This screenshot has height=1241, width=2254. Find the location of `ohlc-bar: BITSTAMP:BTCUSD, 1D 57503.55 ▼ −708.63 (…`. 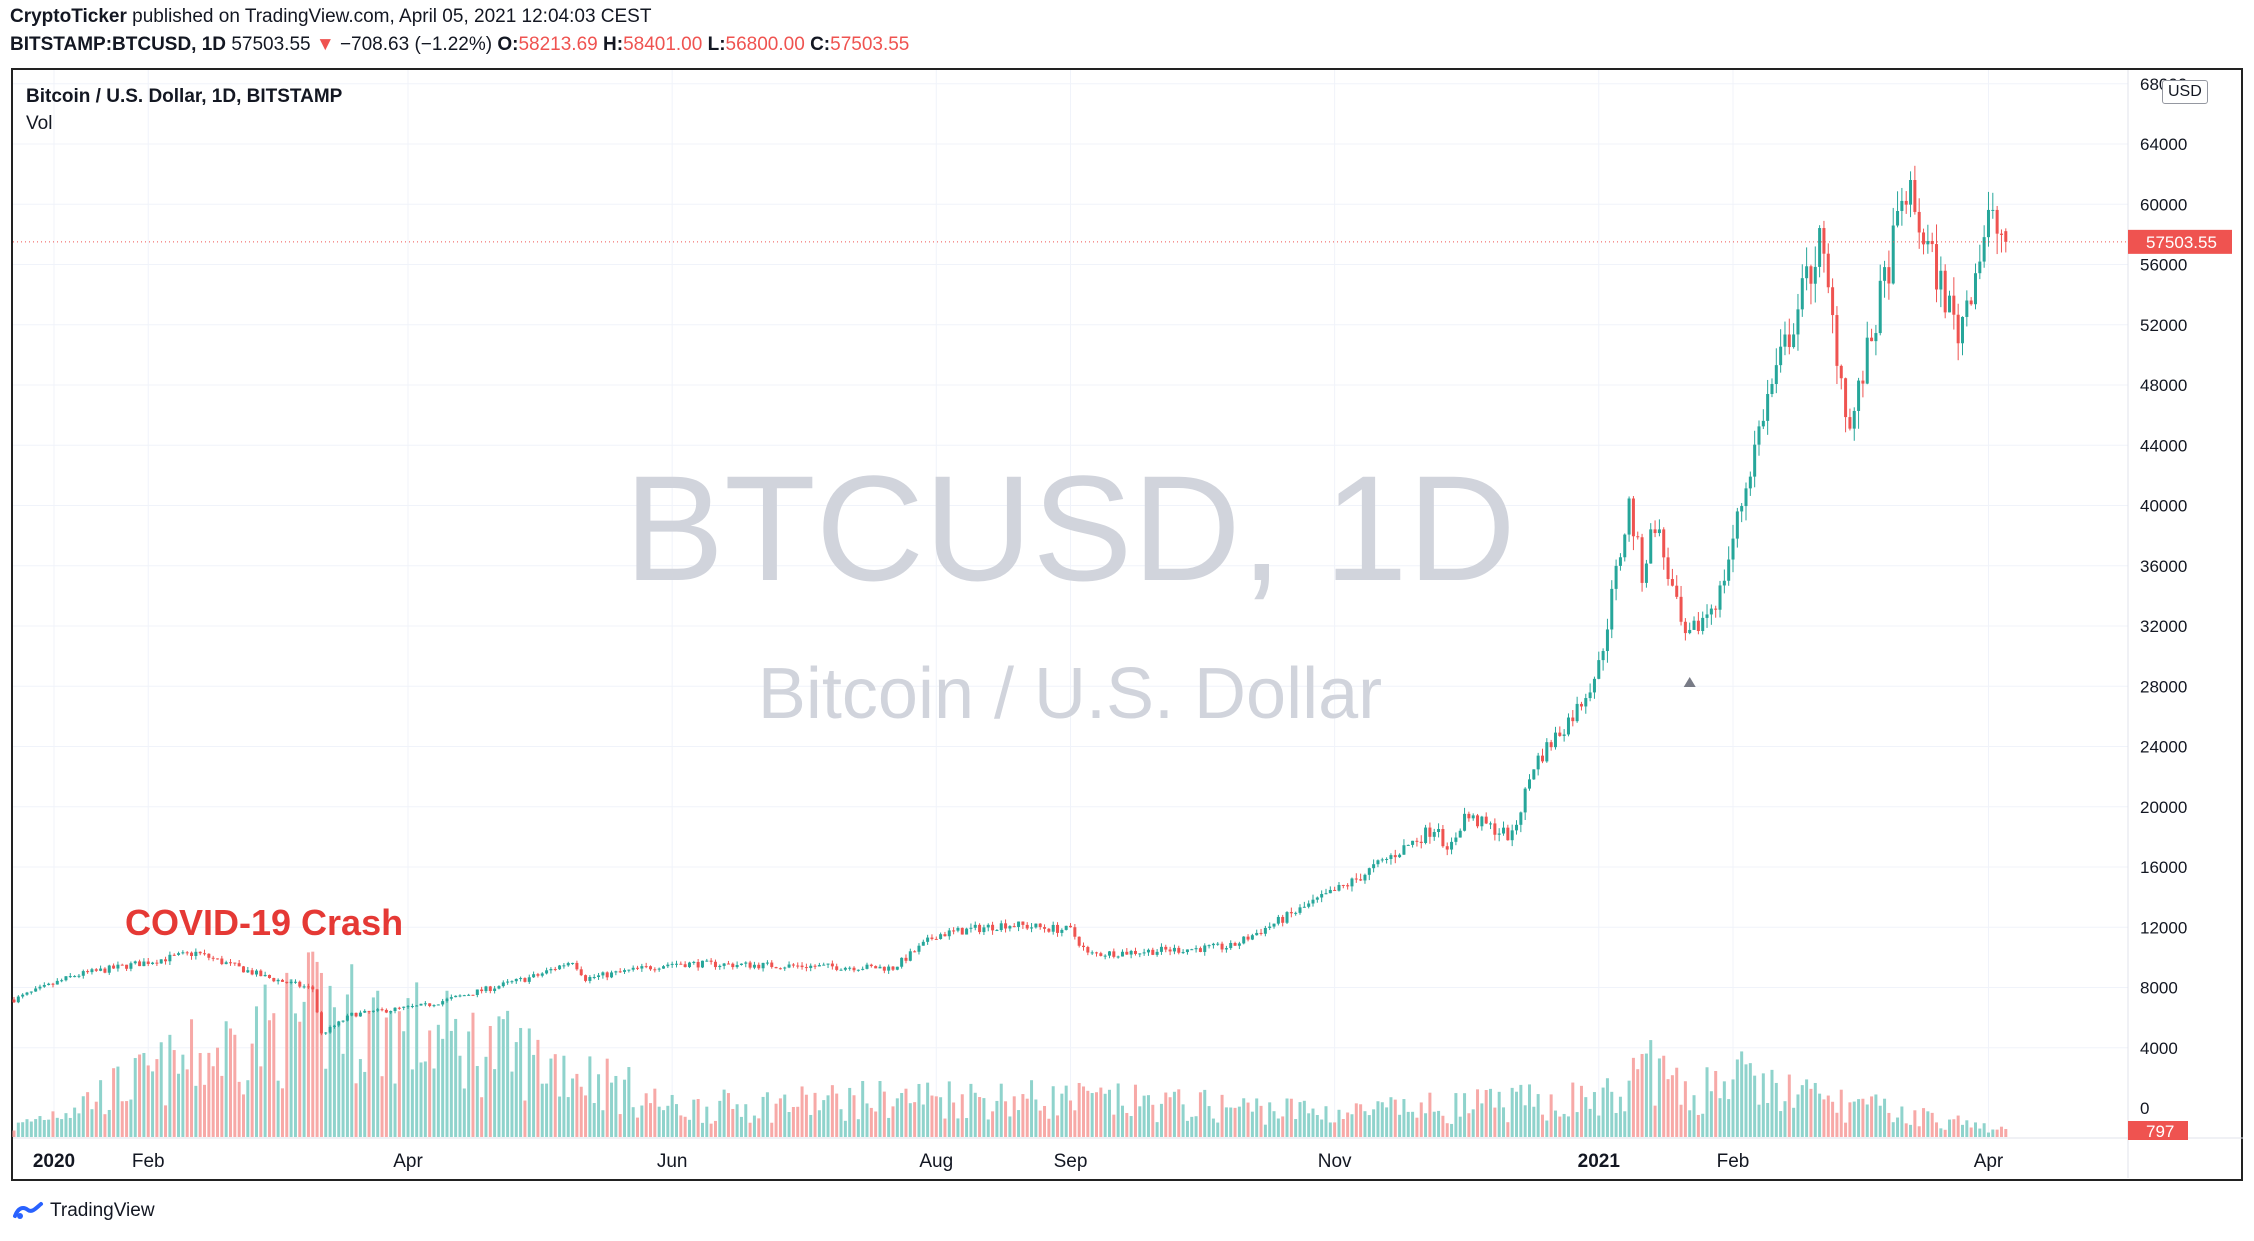

ohlc-bar: BITSTAMP:BTCUSD, 1D 57503.55 ▼ −708.63 (… is located at coordinates (459, 45).